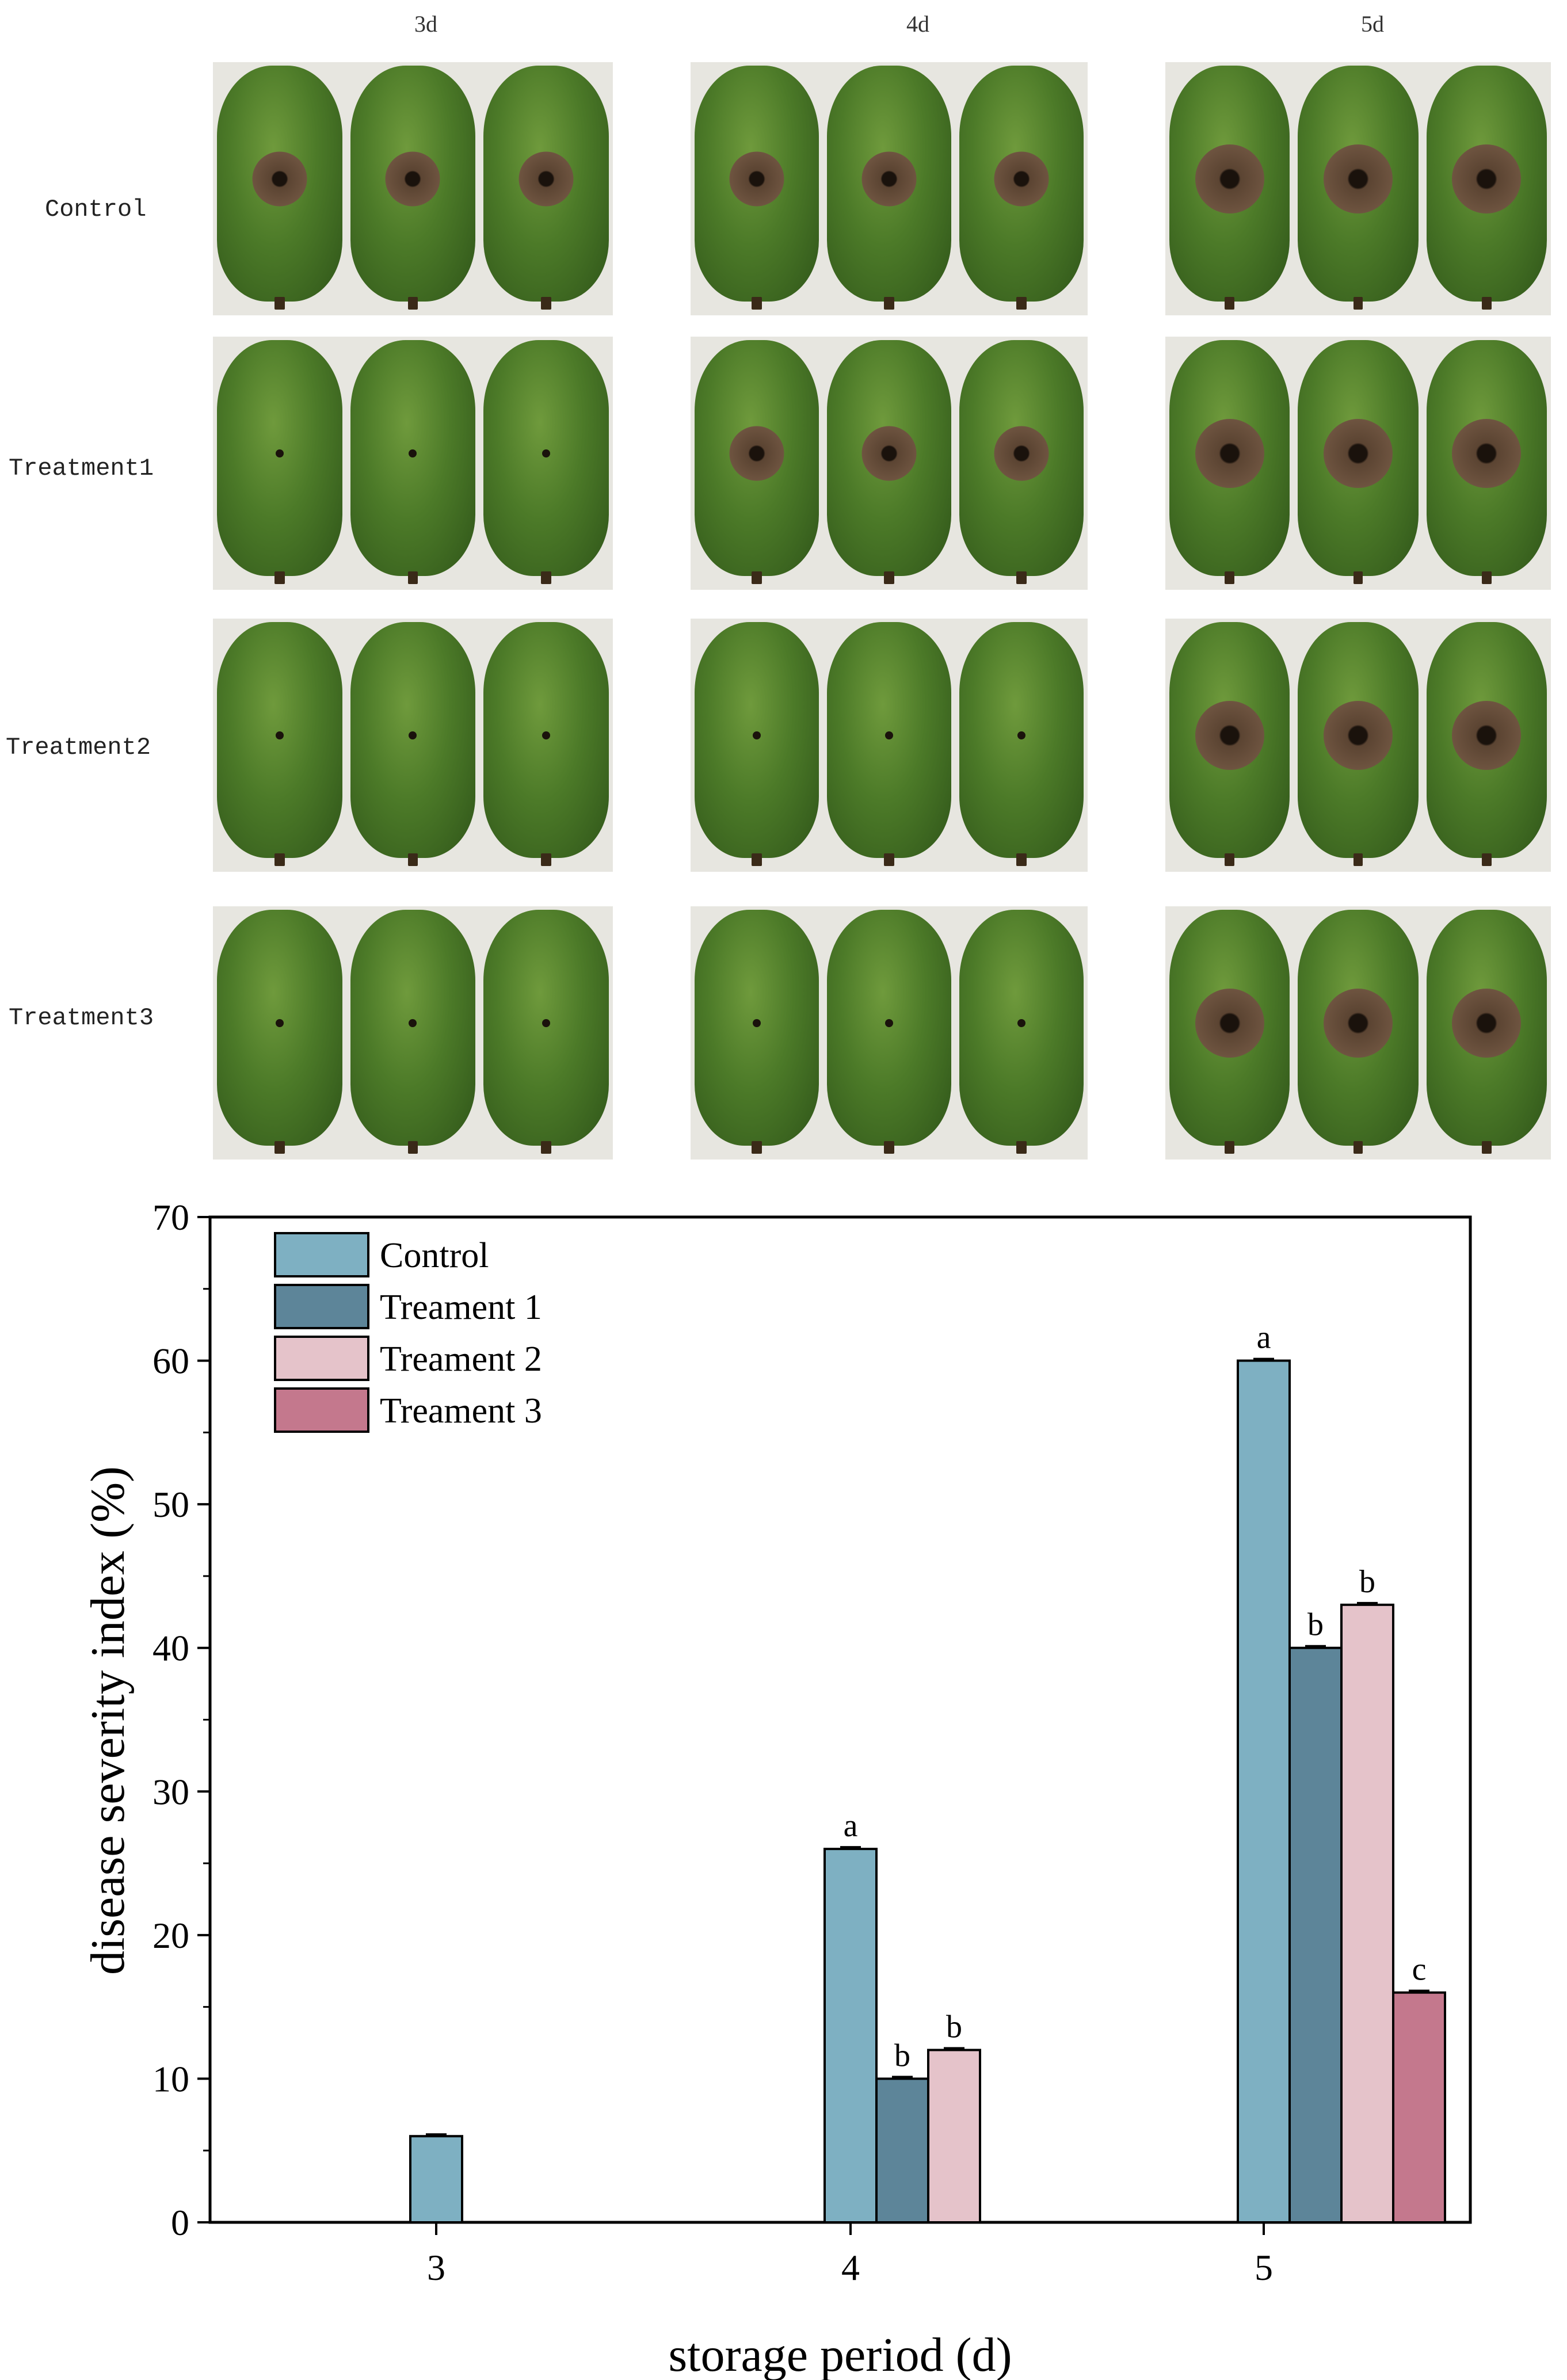 The width and height of the screenshot is (1567, 2380). Describe the element at coordinates (321, 1254) in the screenshot. I see `legend-swatch-control` at that location.